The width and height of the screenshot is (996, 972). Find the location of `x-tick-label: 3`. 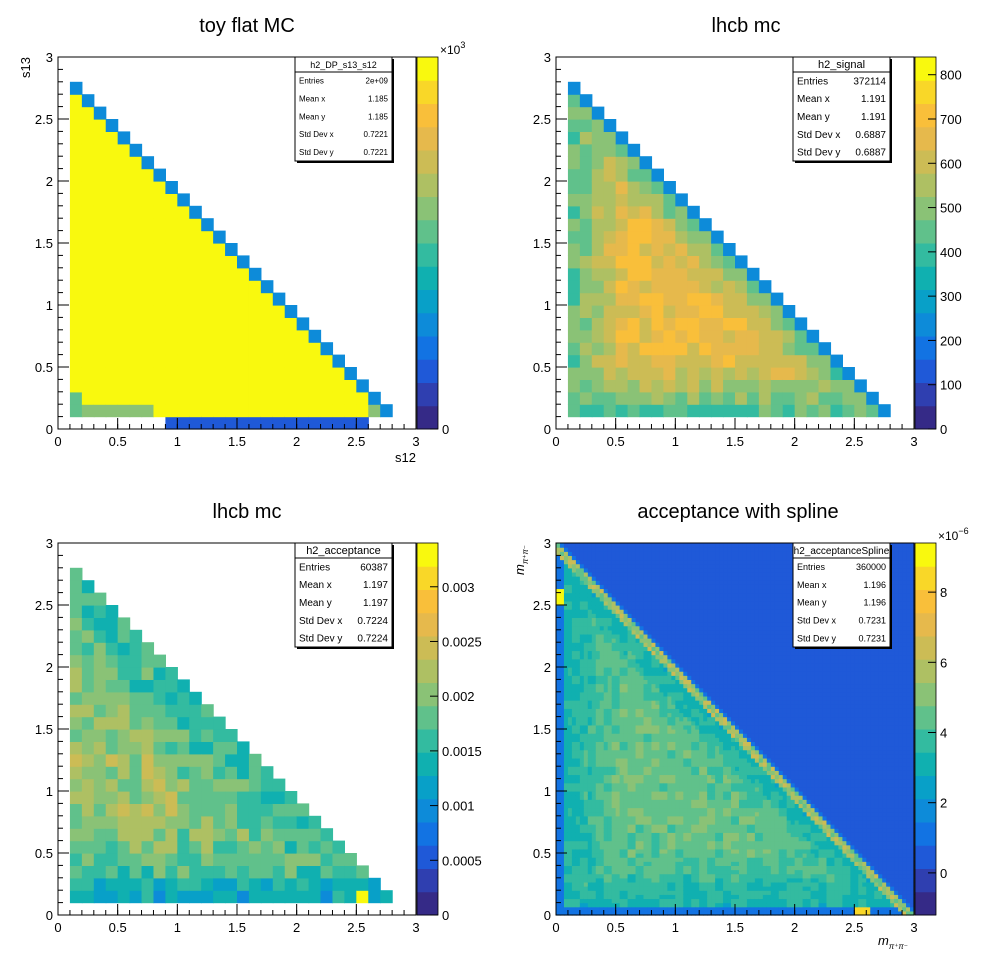

x-tick-label: 3 is located at coordinates (415, 927).